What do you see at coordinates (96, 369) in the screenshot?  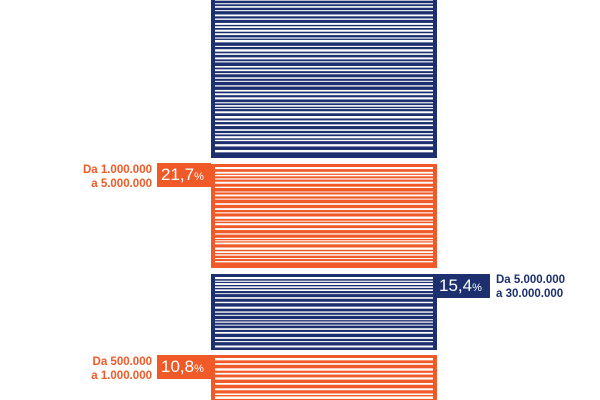 I see `segment-label-500k-1m: Da 500.000 a 1.000.000` at bounding box center [96, 369].